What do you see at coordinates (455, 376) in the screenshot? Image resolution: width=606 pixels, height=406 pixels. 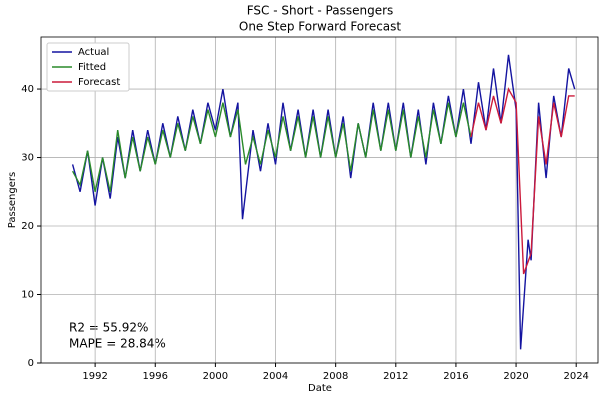 I see `x-tick-label: 2016` at bounding box center [455, 376].